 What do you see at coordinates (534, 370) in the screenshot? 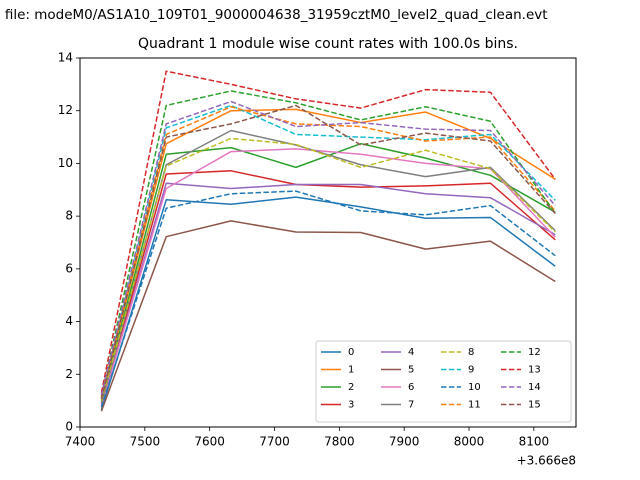
I see `legend-label-13: 13` at bounding box center [534, 370].